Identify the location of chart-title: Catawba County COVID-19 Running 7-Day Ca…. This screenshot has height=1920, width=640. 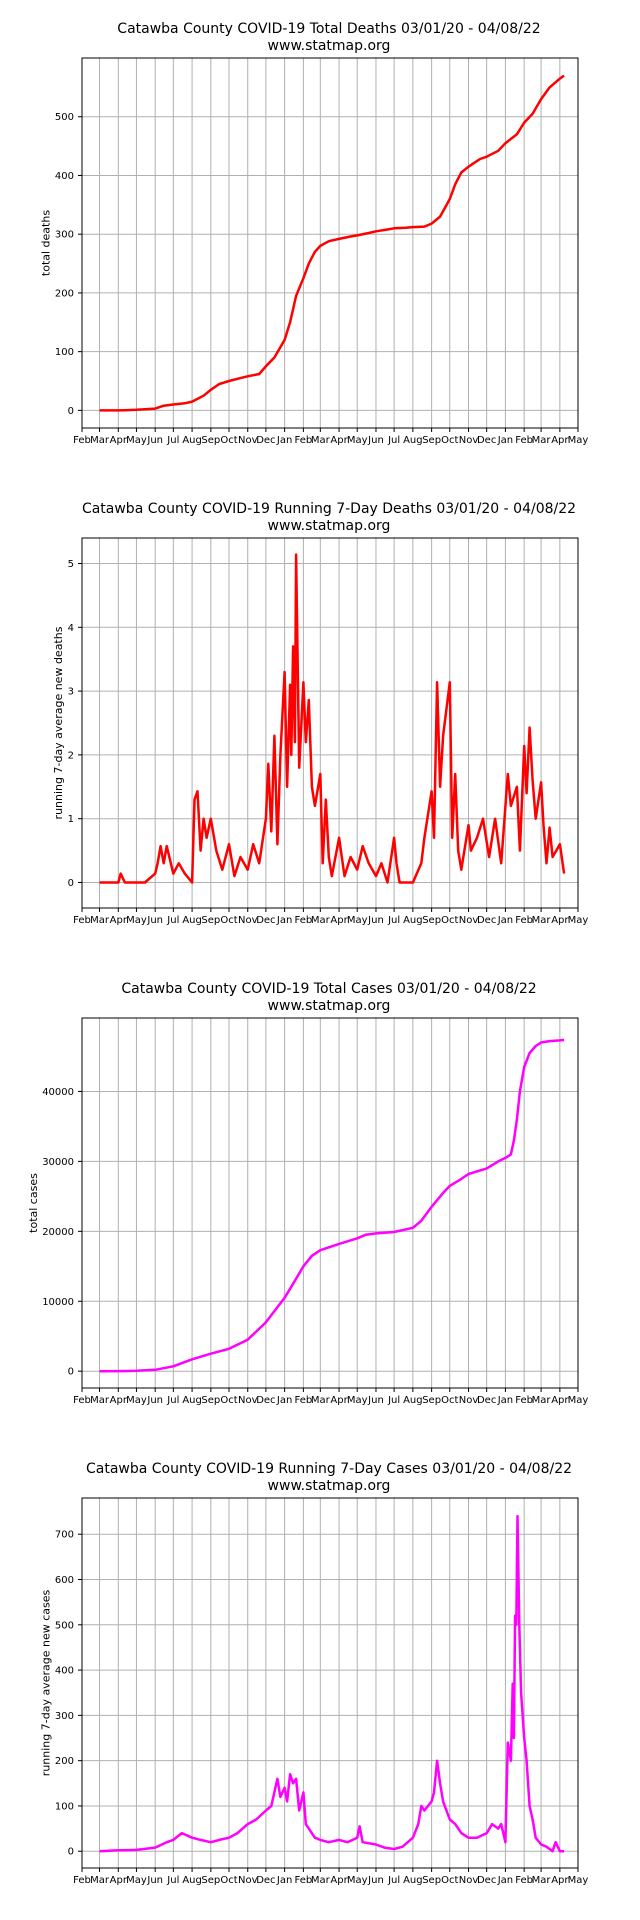
(329, 1469).